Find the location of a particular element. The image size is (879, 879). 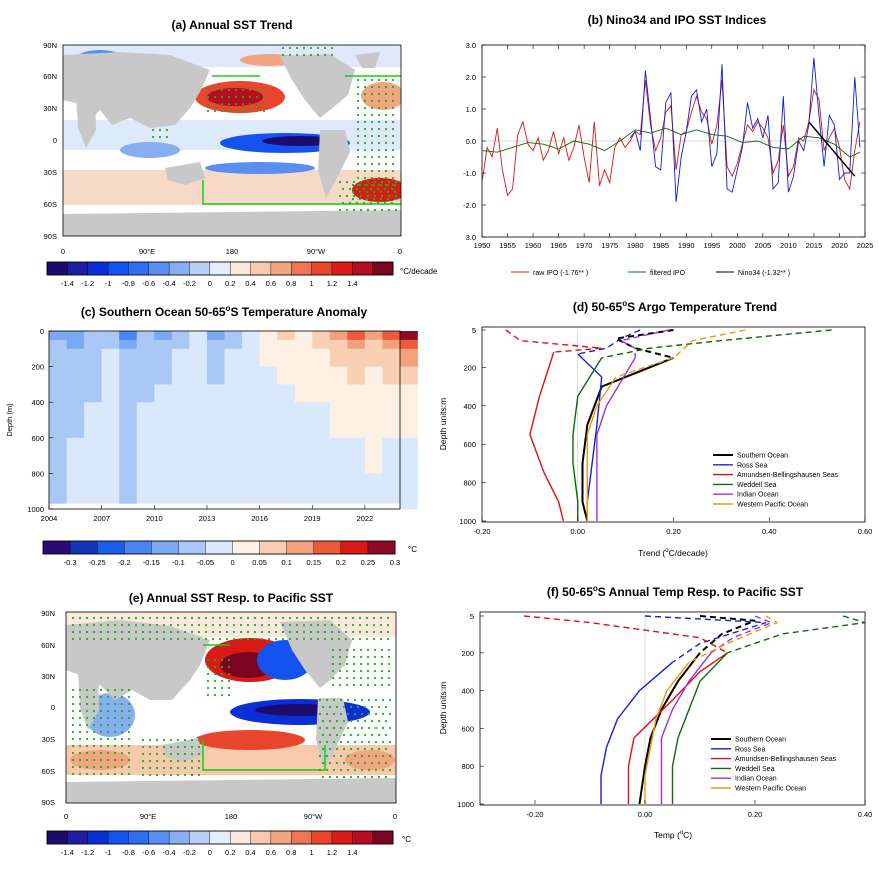

panel-d-title: (d) 50-65oS Argo Temperature Trend is located at coordinates (675, 306).